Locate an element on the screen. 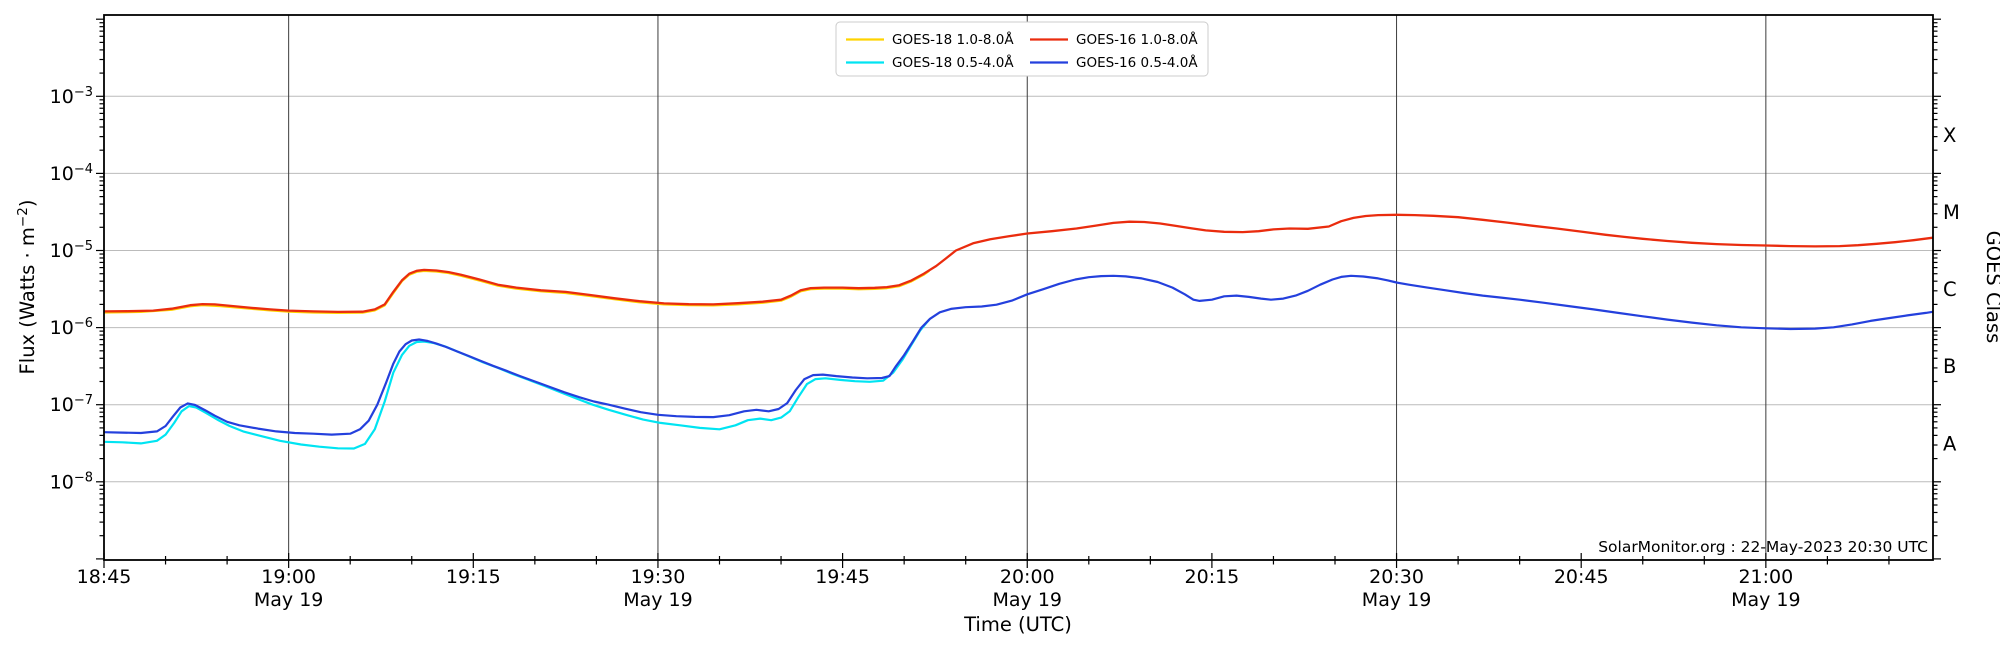  x-tick-label: 19:00 is located at coordinates (288, 577).